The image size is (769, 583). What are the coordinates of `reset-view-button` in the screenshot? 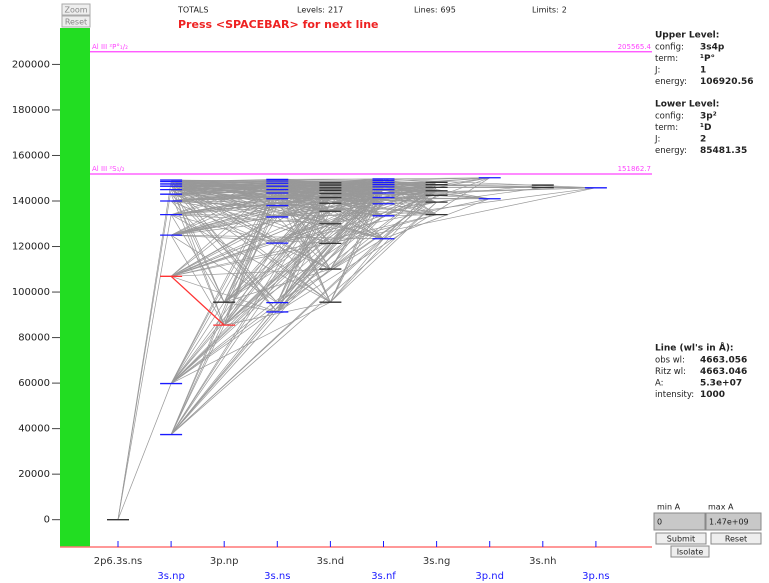 It's located at (76, 21).